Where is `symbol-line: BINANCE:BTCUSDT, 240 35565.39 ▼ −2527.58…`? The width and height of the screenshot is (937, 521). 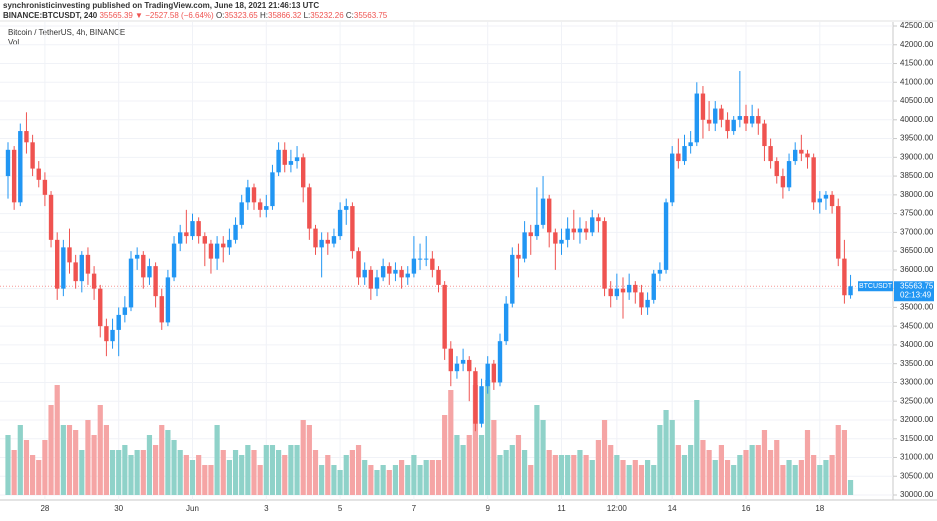 symbol-line: BINANCE:BTCUSDT, 240 35565.39 ▼ −2527.58… is located at coordinates (195, 15).